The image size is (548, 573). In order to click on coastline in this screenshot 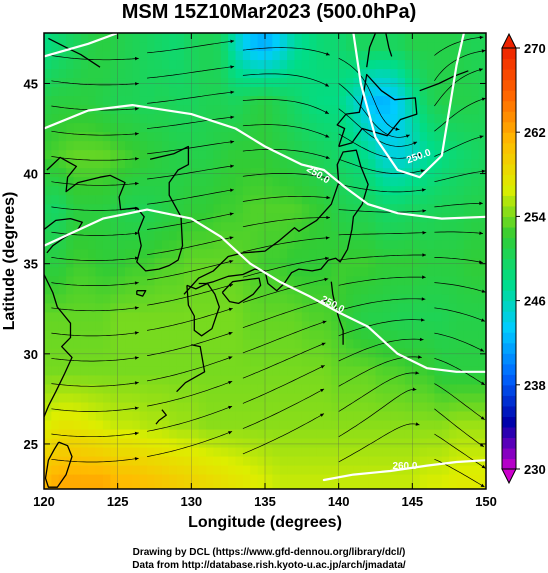, I will do `click(371, 50)`.